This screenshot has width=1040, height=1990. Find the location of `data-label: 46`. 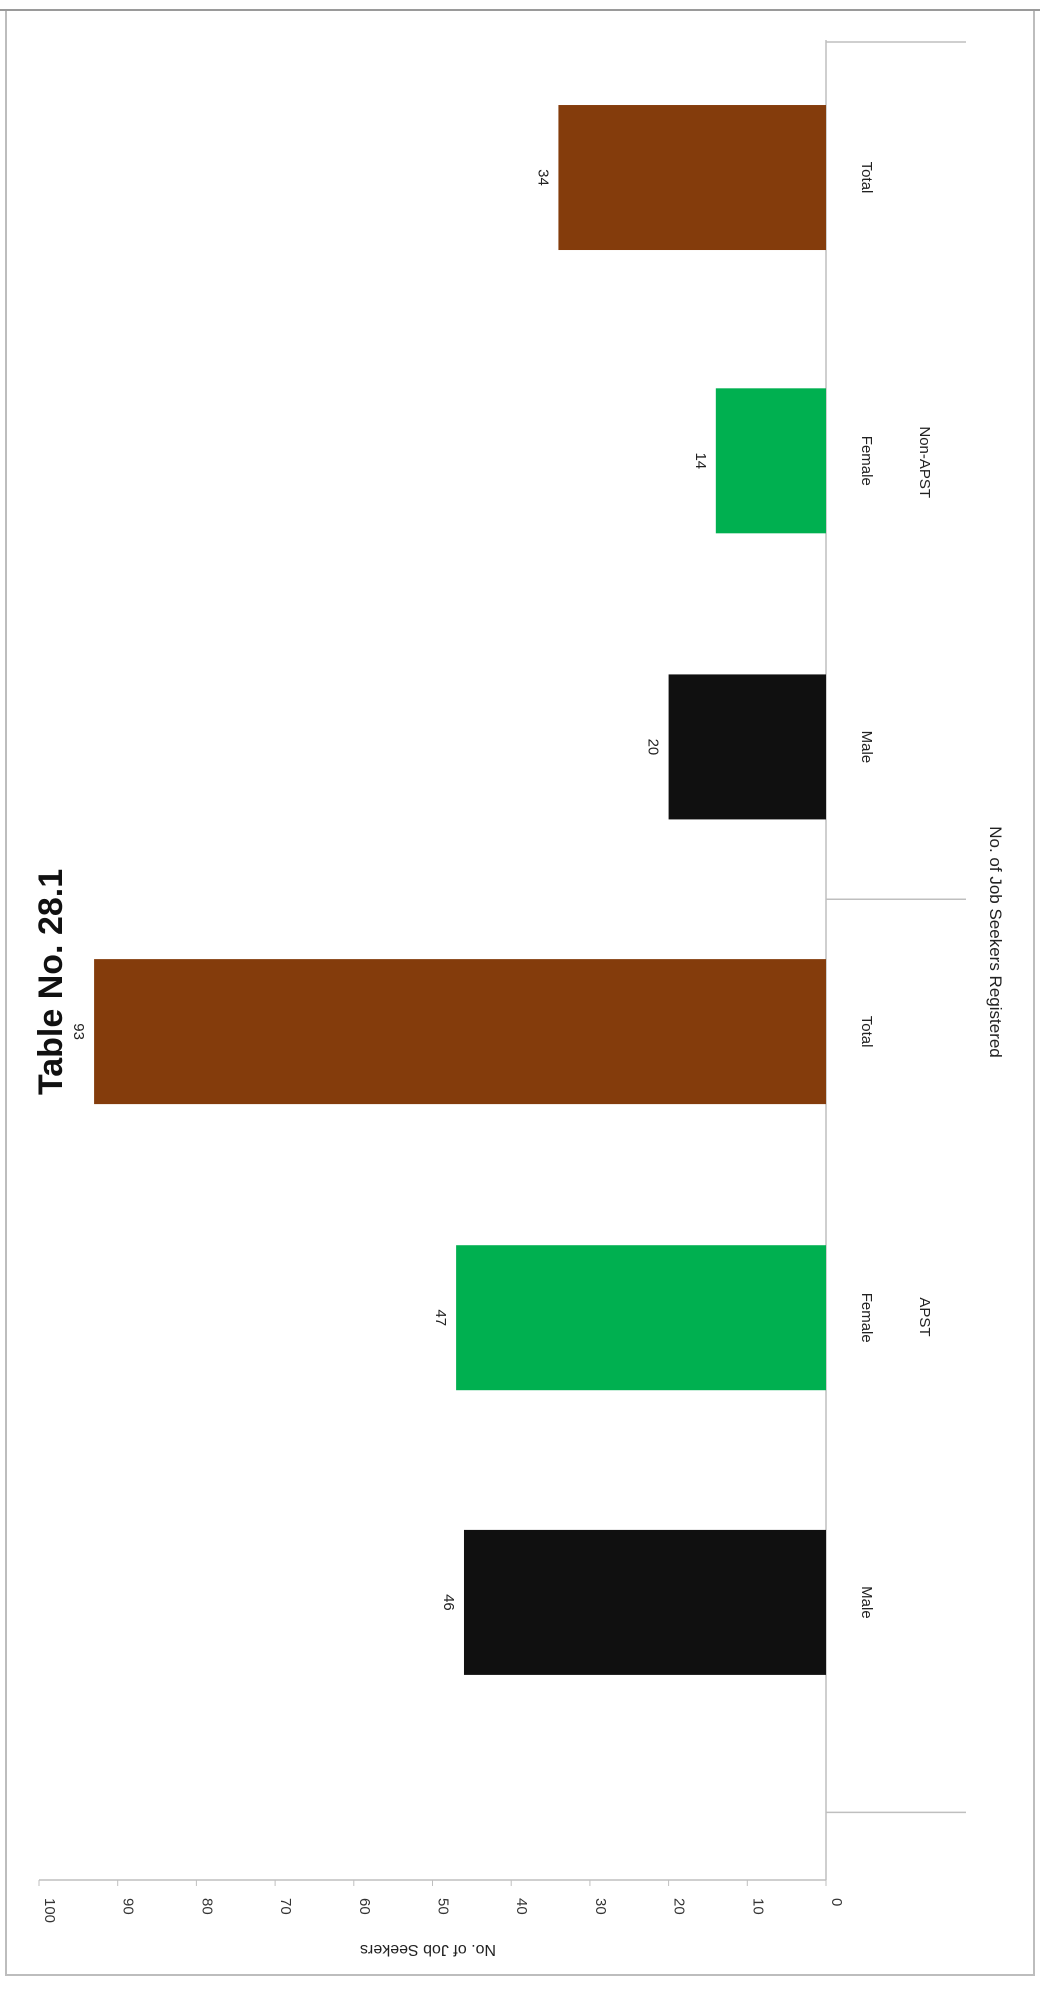

data-label: 46 is located at coordinates (448, 1602).